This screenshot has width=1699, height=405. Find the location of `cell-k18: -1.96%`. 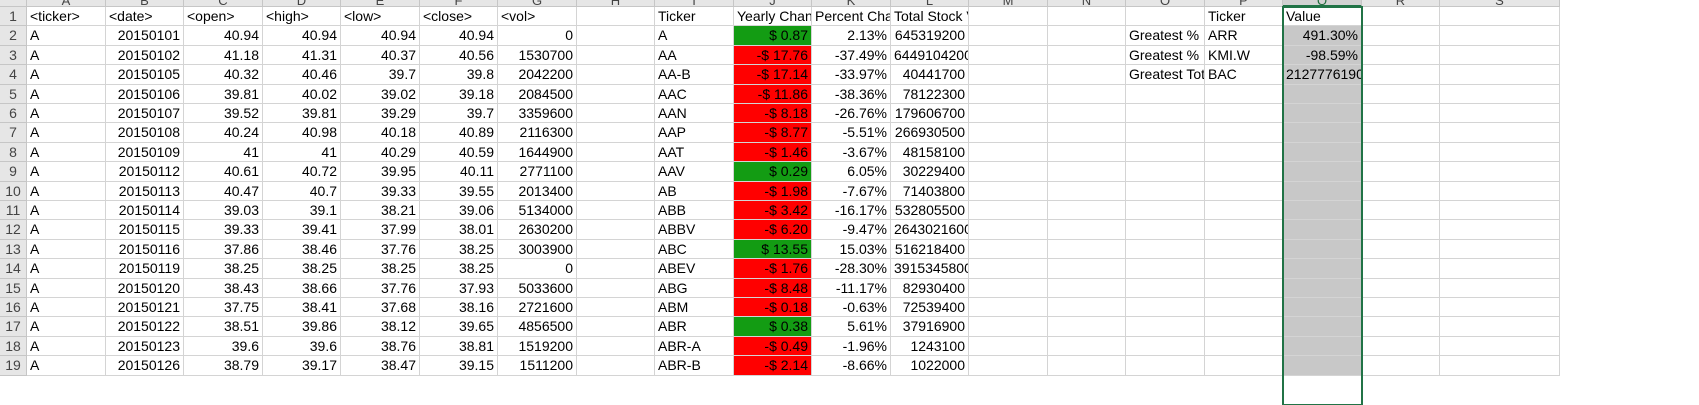

cell-k18: -1.96% is located at coordinates (851, 346).